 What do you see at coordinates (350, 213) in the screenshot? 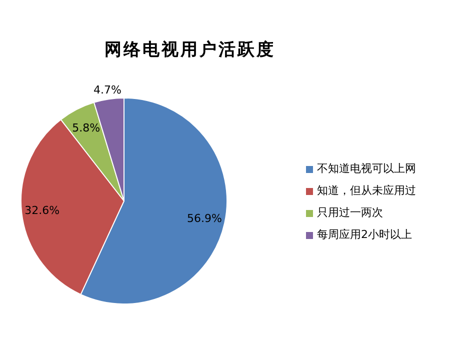
I see `legend-label: 只用过一两次` at bounding box center [350, 213].